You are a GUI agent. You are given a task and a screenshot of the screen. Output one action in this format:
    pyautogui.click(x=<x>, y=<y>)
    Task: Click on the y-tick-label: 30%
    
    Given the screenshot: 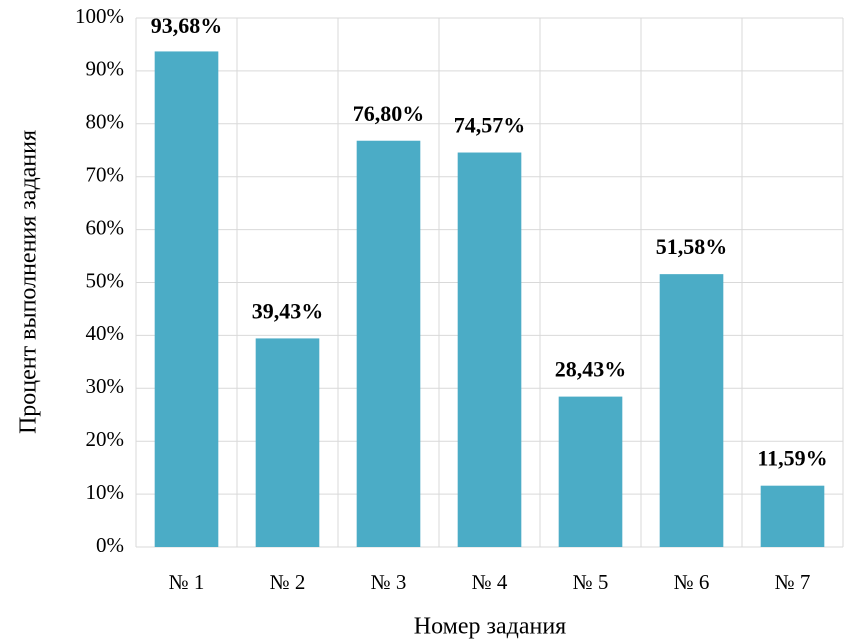 What is the action you would take?
    pyautogui.click(x=105, y=386)
    